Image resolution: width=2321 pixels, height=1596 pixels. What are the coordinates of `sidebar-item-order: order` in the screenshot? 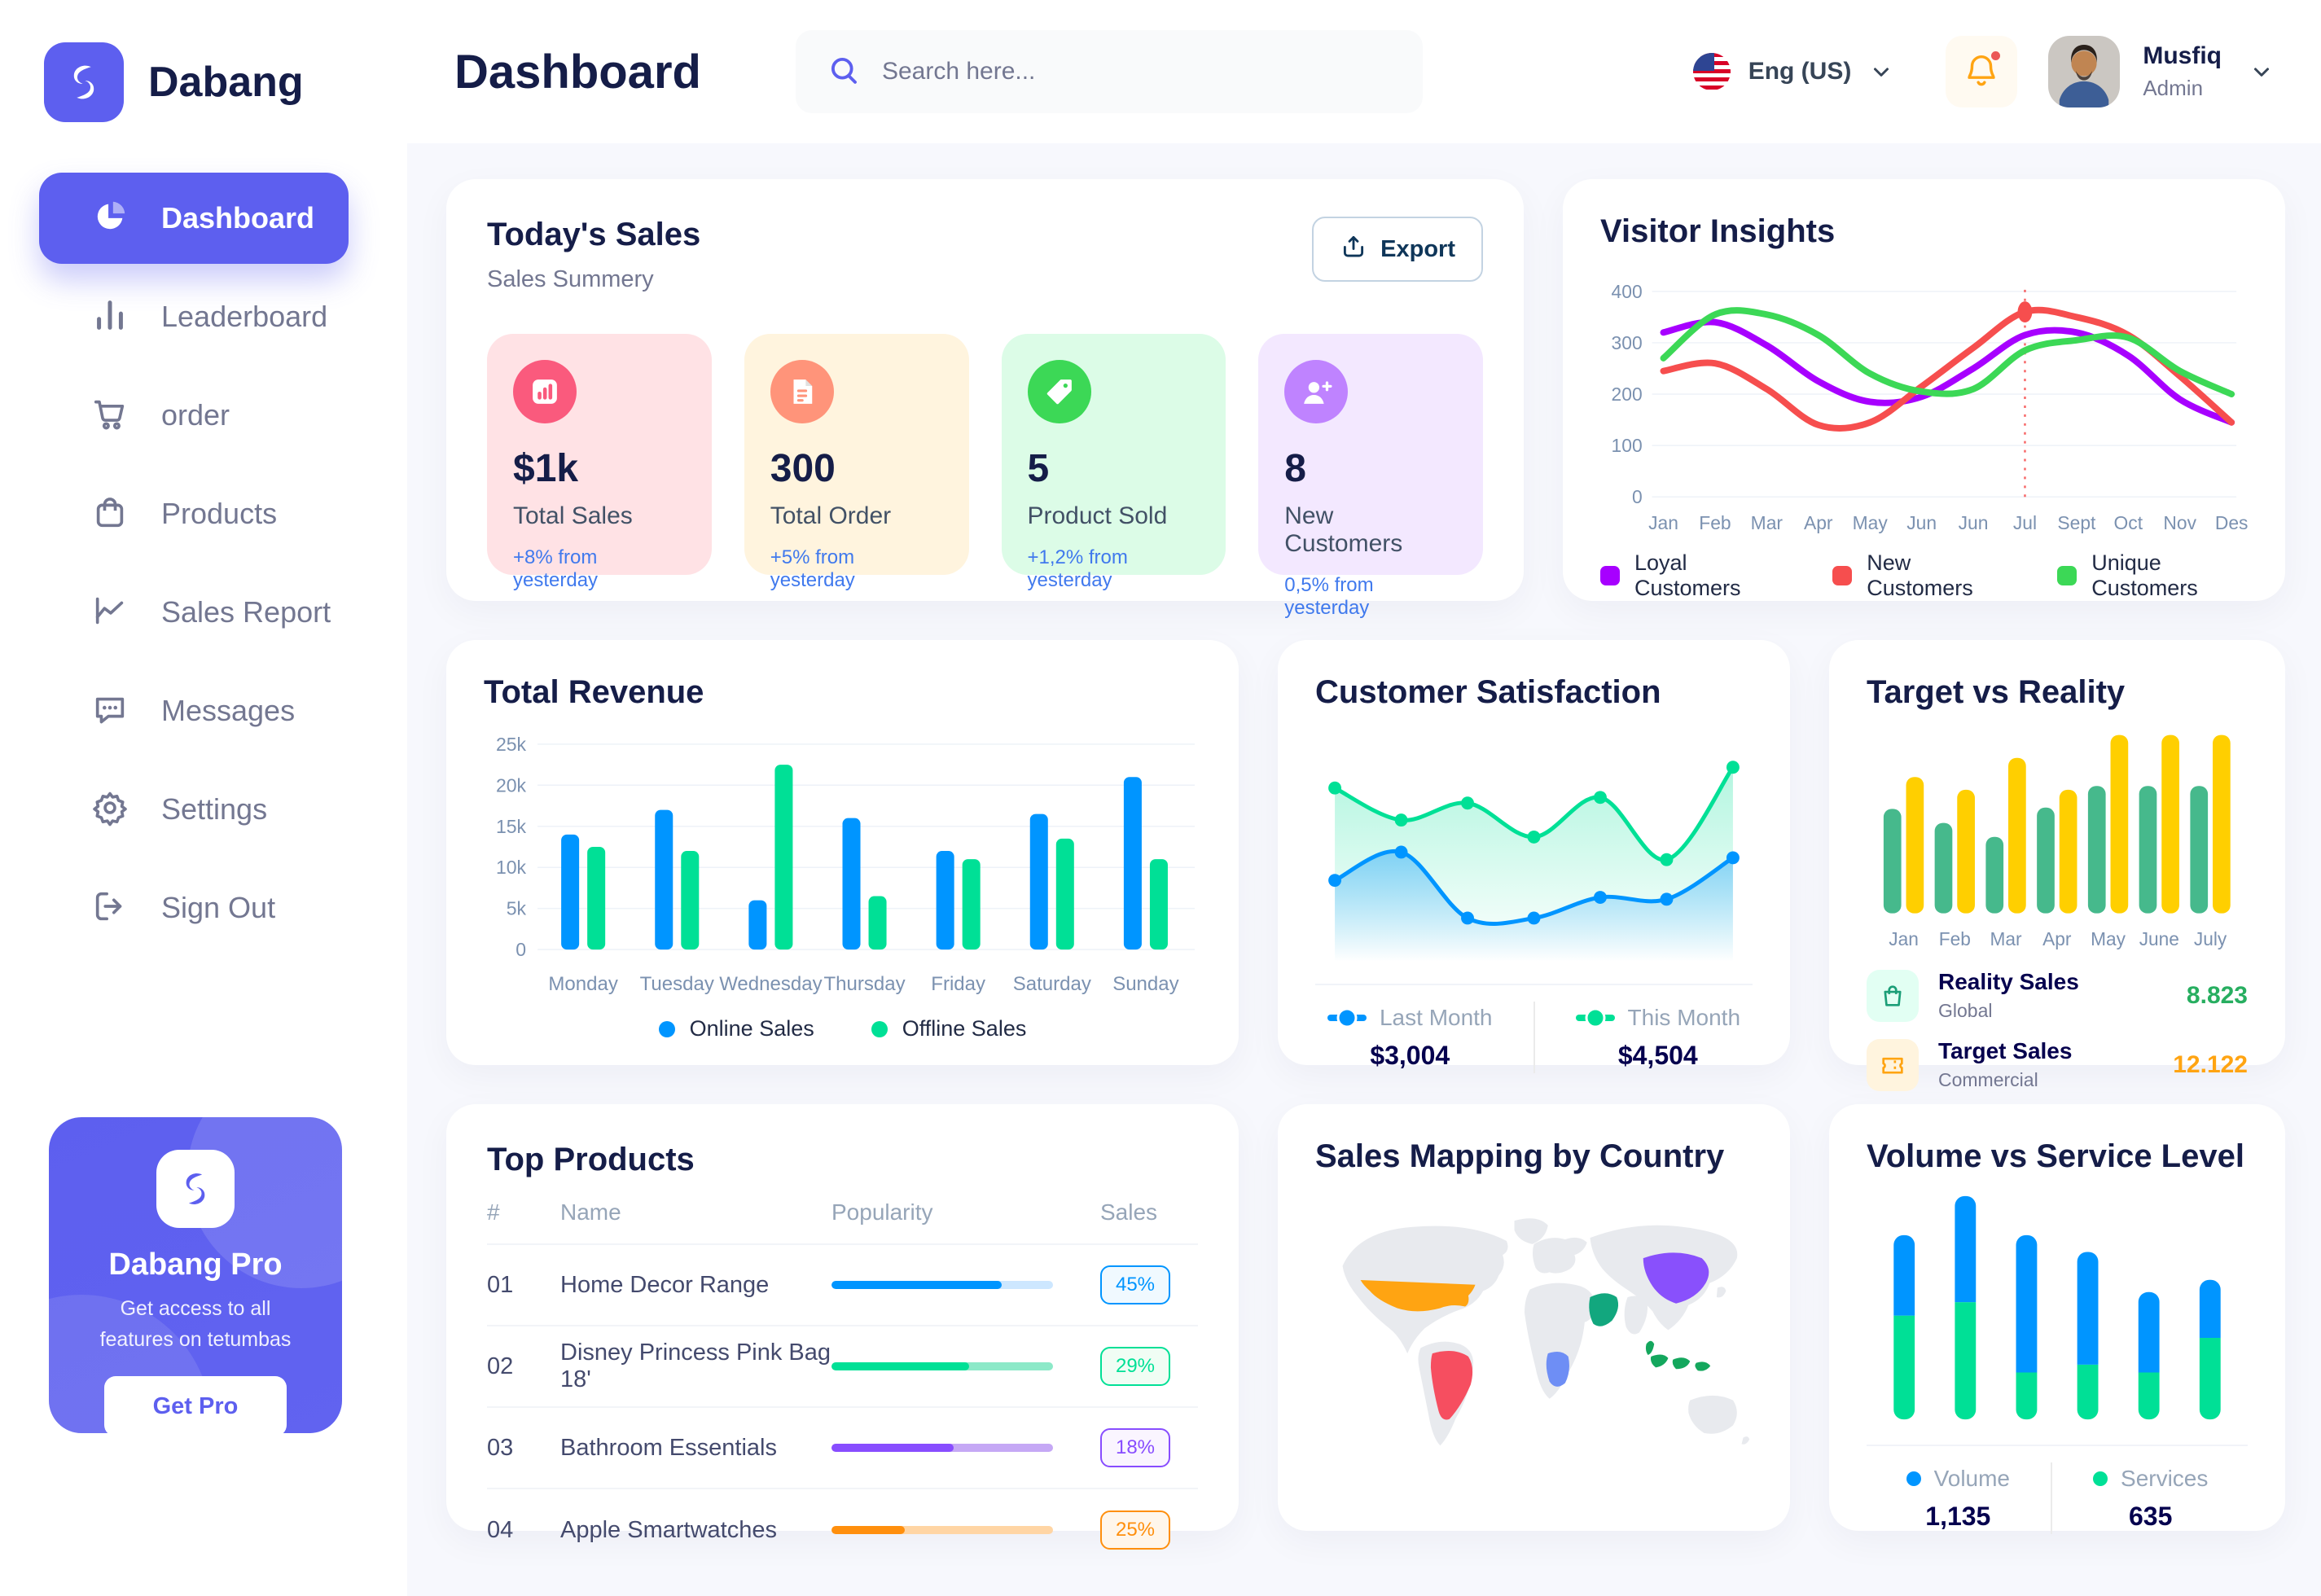 It's located at (194, 415).